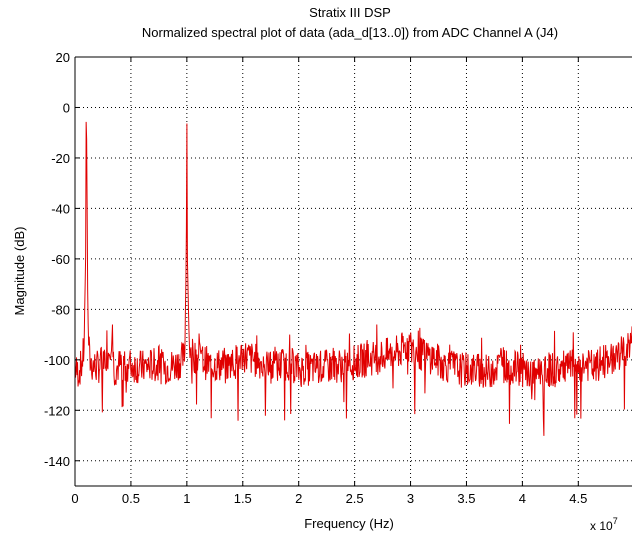  What do you see at coordinates (131, 498) in the screenshot?
I see `x-tick-label: 0.5` at bounding box center [131, 498].